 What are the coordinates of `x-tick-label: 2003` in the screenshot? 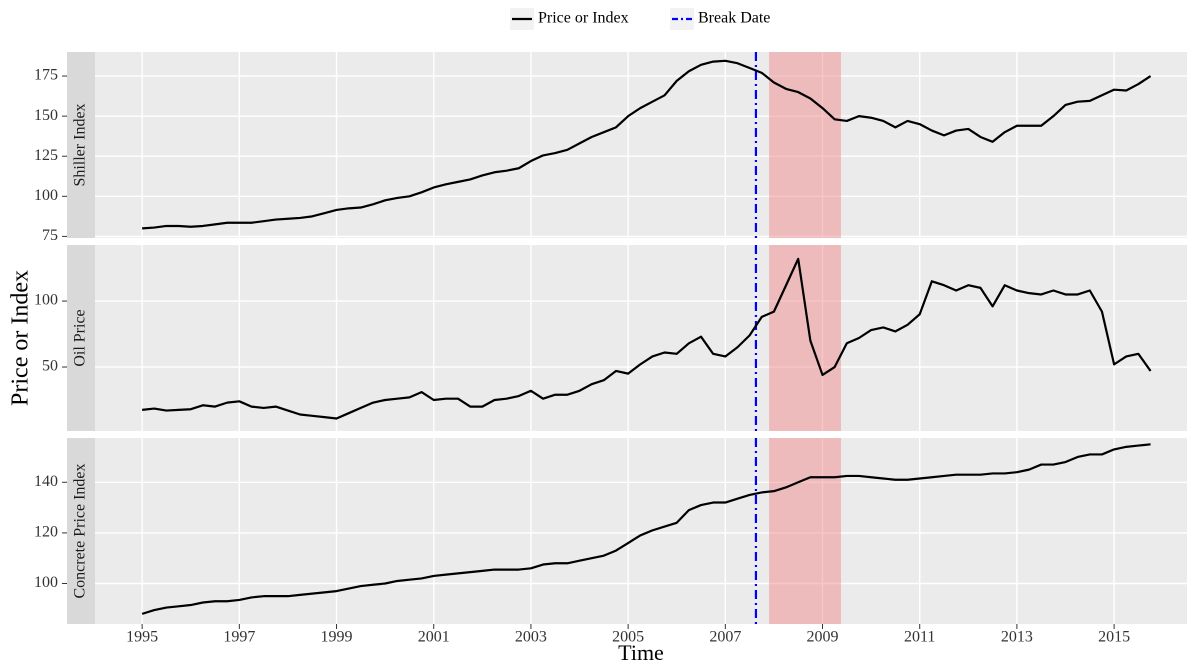 It's located at (531, 637).